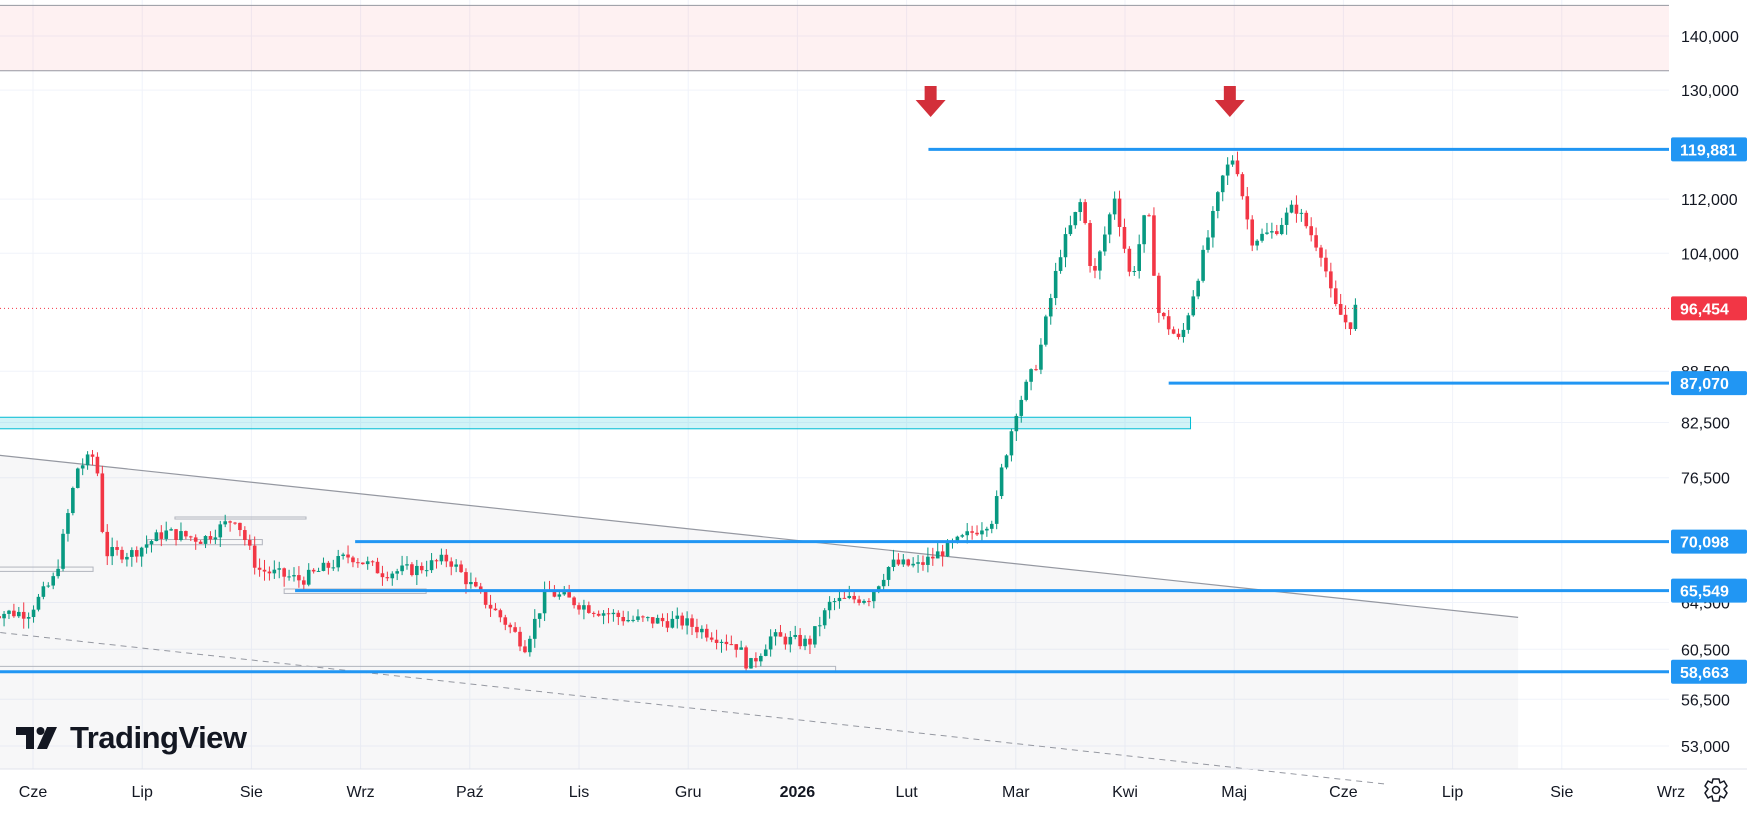 The width and height of the screenshot is (1747, 818). Describe the element at coordinates (834, 38) in the screenshot. I see `resistance-zone` at that location.